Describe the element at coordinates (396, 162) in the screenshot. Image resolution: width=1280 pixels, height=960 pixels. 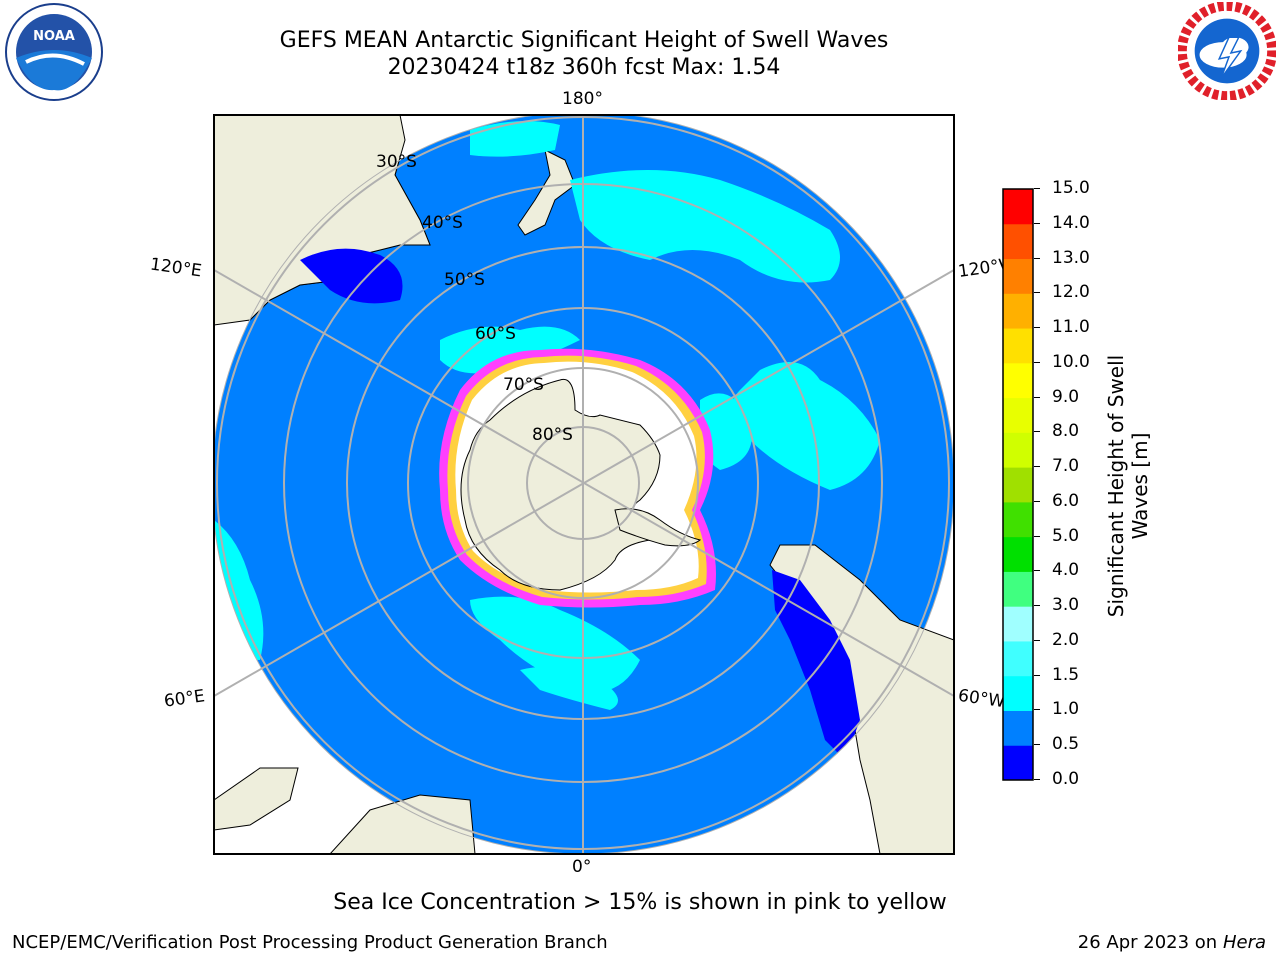
I see `lat-label-30s: 30°S` at that location.